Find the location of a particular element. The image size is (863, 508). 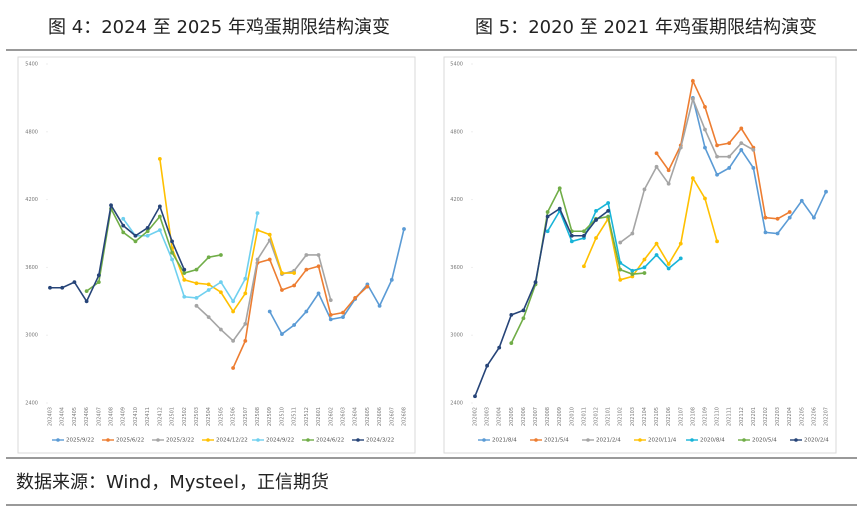

x-tick-label: 202412 is located at coordinates (160, 416).